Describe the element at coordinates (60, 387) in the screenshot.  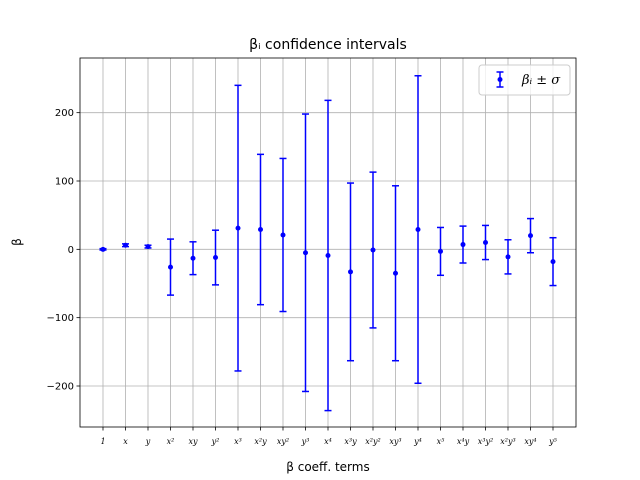
I see `y-tick-label: −200` at that location.